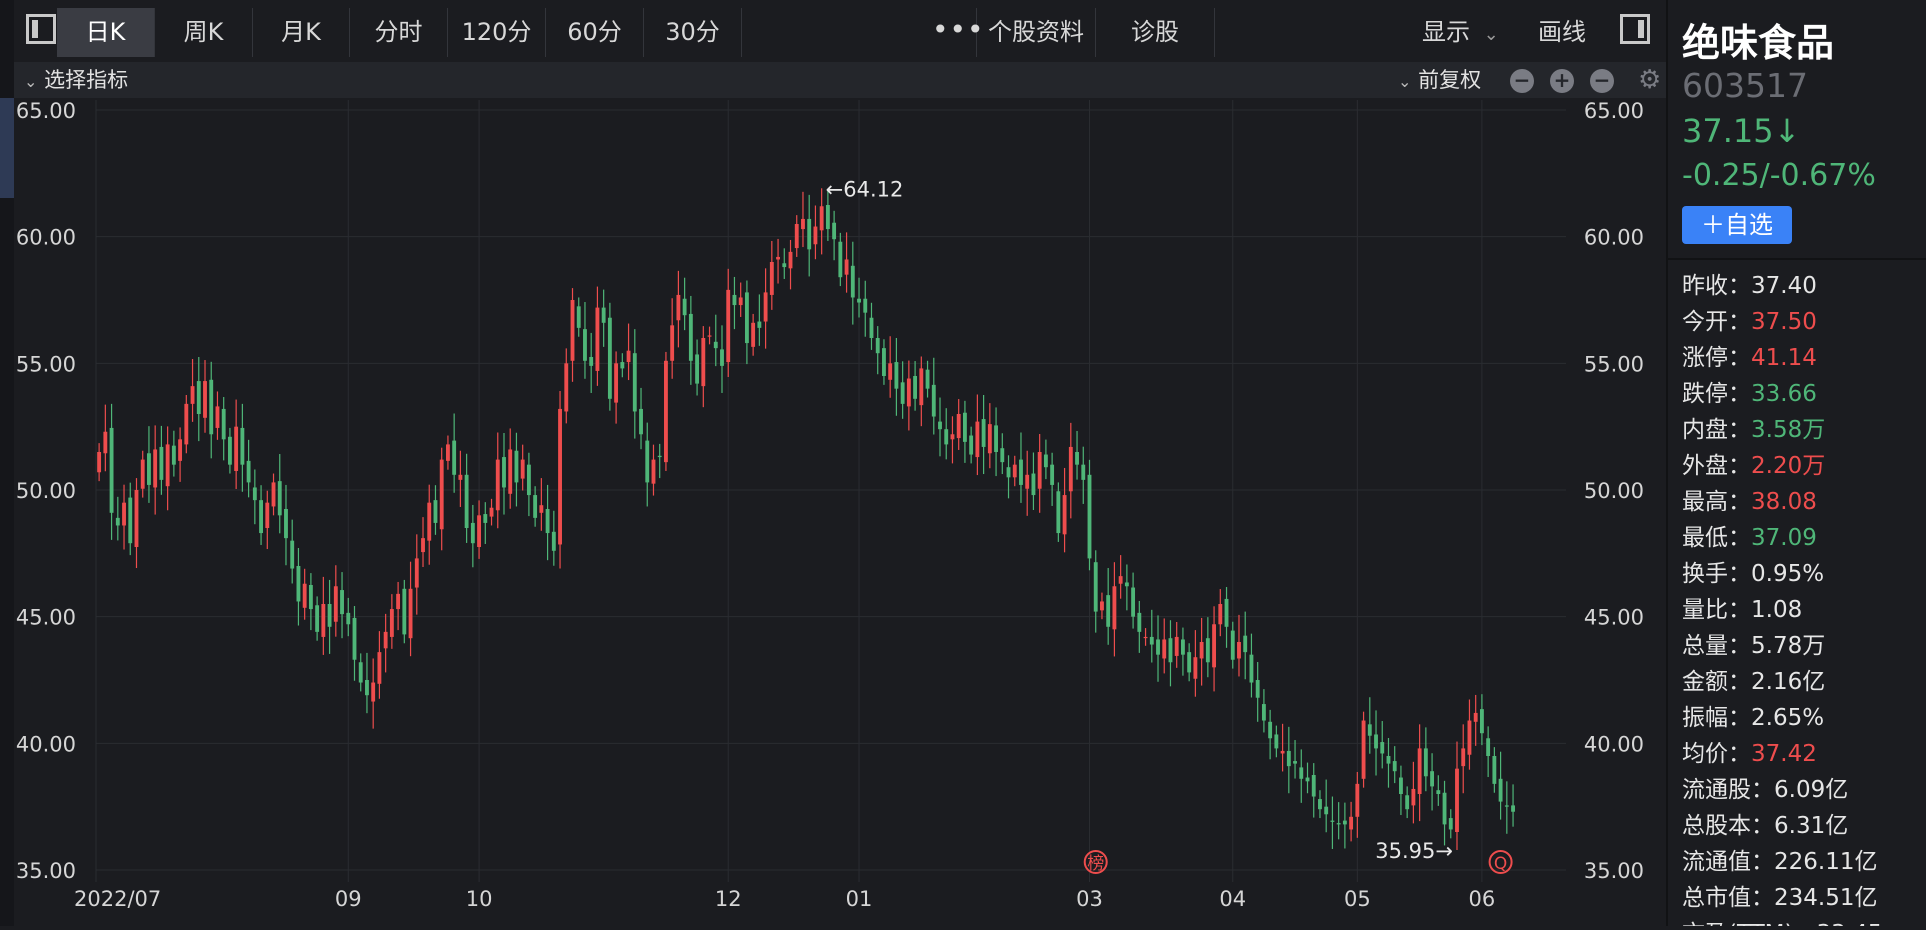 Image resolution: width=1926 pixels, height=930 pixels. I want to click on gear-icon: ⚙, so click(1650, 80).